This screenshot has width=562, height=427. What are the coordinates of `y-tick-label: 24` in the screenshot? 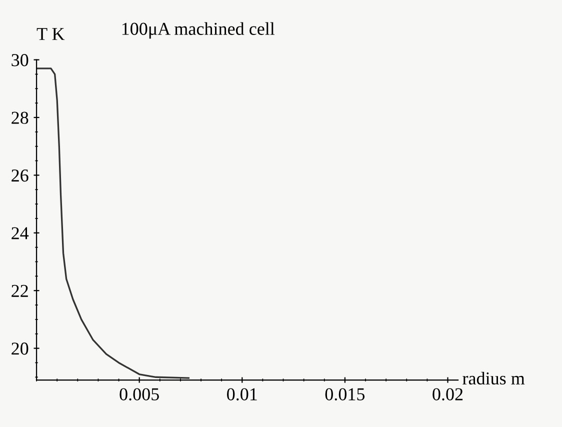 It's located at (20, 233).